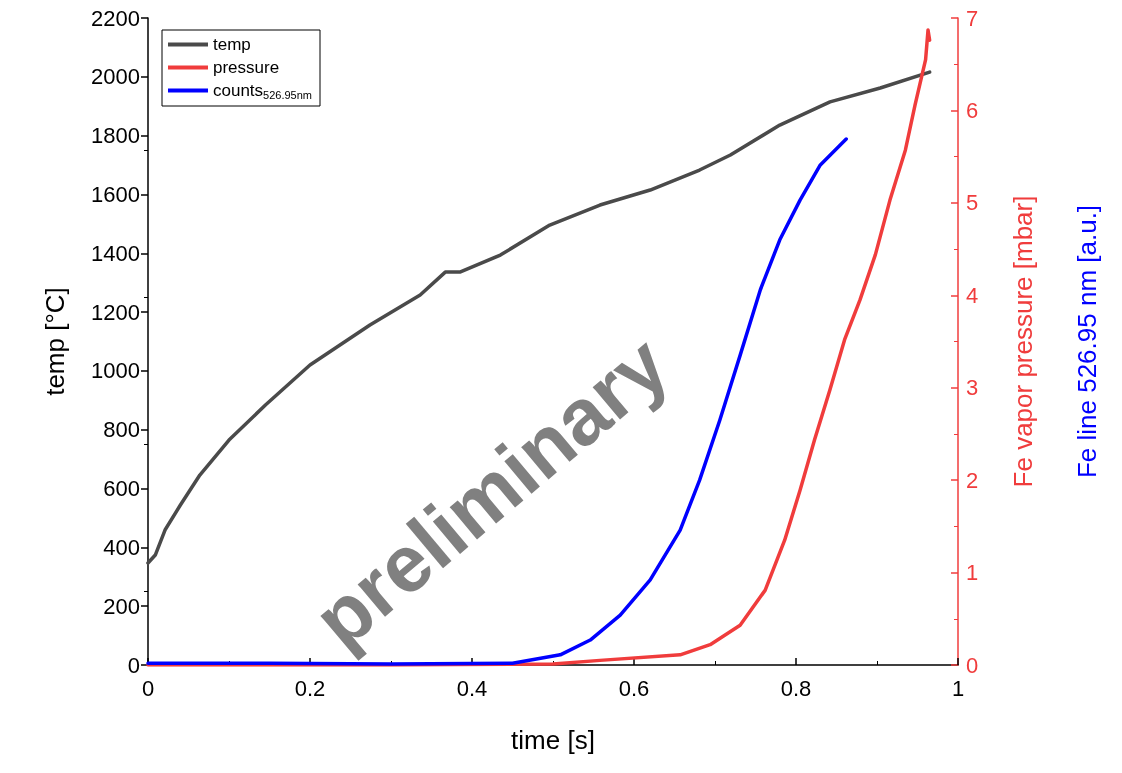 The height and width of the screenshot is (773, 1122). I want to click on y2-tick-label: 1, so click(972, 573).